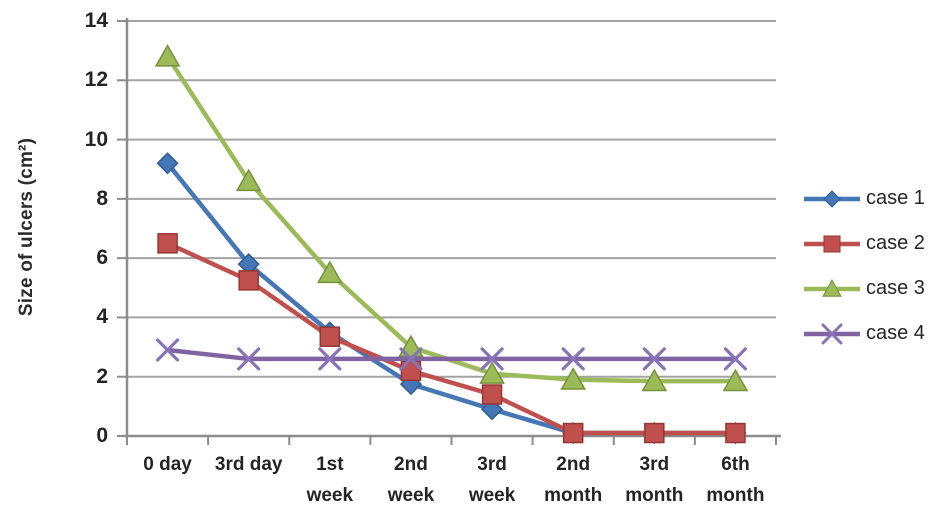 This screenshot has height=526, width=945. Describe the element at coordinates (330, 480) in the screenshot. I see `x-category-label: 1st week` at that location.